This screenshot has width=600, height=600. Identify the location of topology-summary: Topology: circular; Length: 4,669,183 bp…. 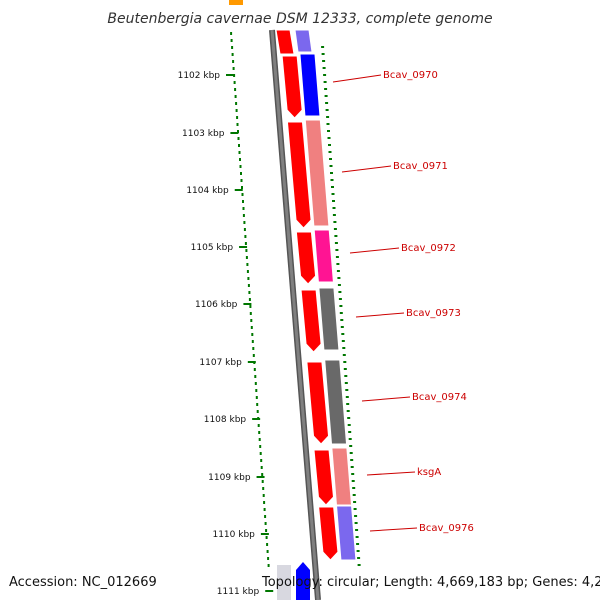
(431, 582).